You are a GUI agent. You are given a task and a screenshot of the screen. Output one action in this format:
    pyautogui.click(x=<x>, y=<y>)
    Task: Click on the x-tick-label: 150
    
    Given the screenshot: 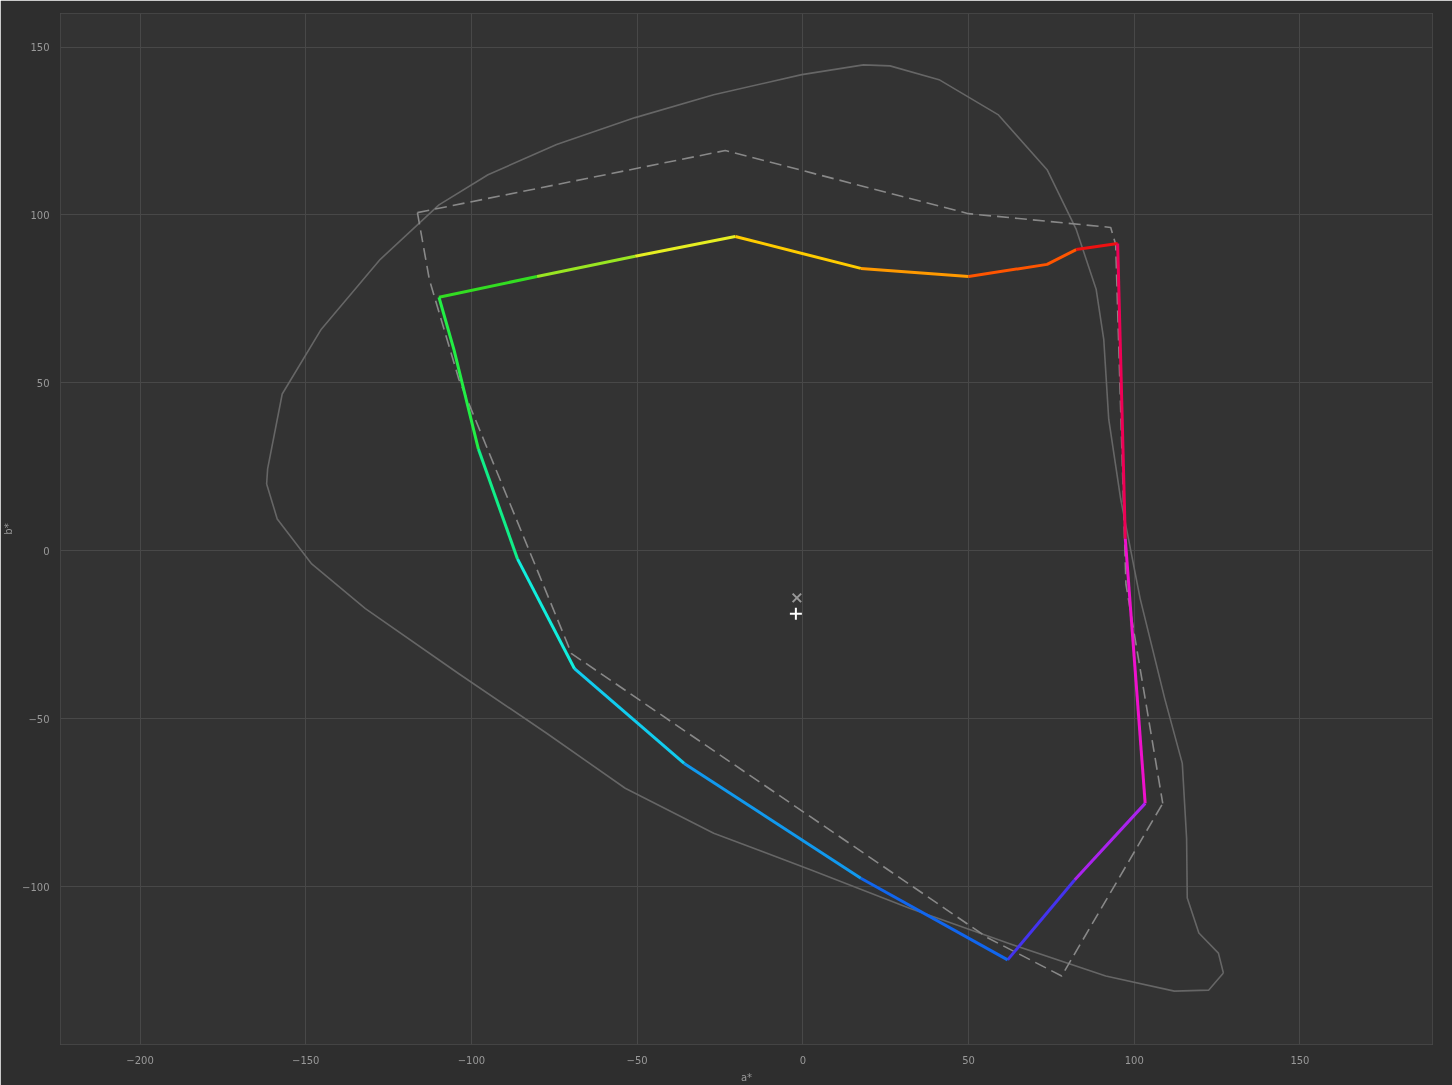 What is the action you would take?
    pyautogui.click(x=1300, y=1060)
    